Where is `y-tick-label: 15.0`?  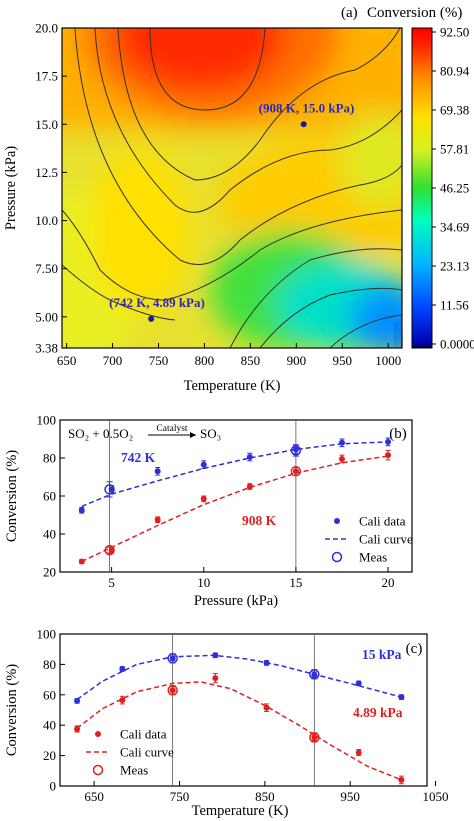 y-tick-label: 15.0 is located at coordinates (46, 124).